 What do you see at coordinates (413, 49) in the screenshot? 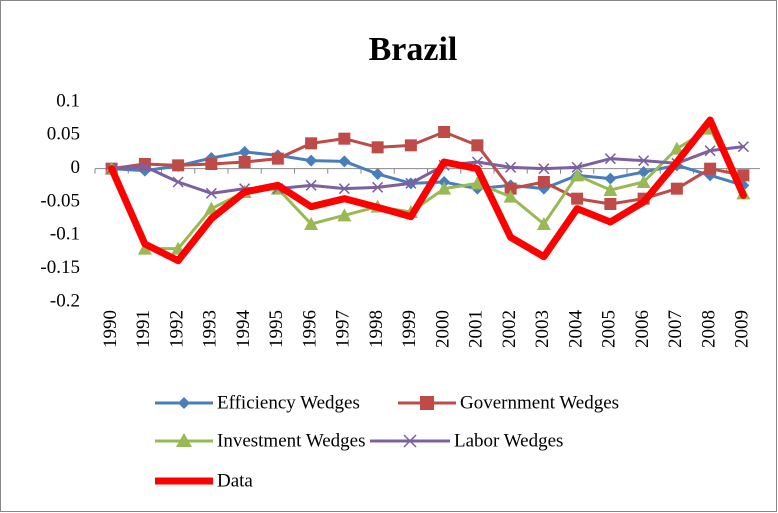
I see `chart-title: Brazil` at bounding box center [413, 49].